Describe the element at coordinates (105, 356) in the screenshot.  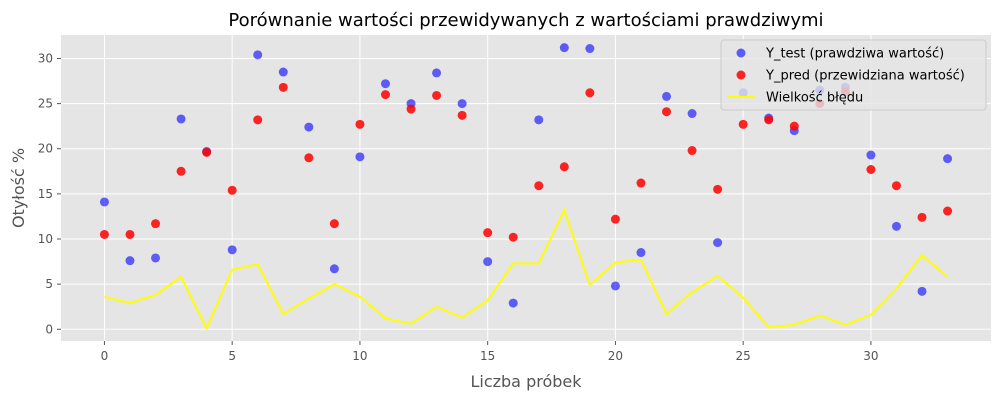
I see `x-tick-label: 0` at that location.